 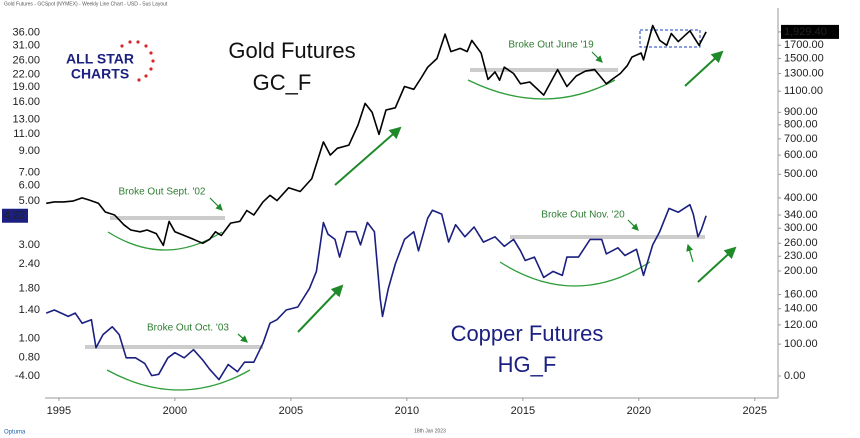 What do you see at coordinates (801, 344) in the screenshot?
I see `y2-tick-label: 100.00` at bounding box center [801, 344].